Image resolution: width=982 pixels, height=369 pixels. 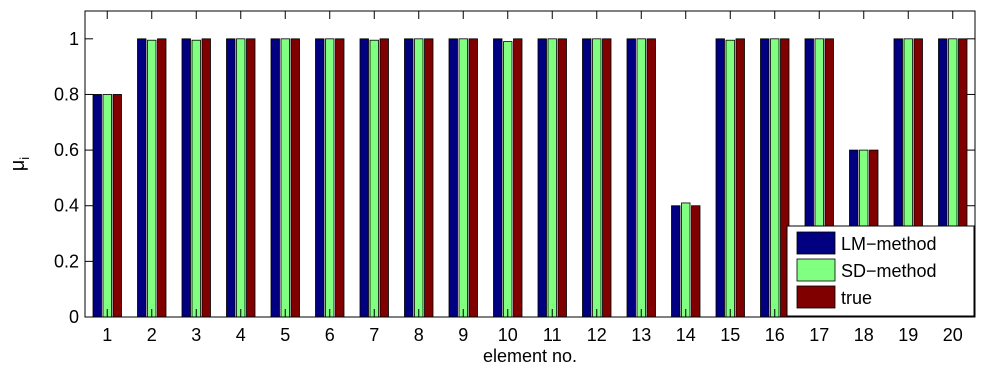 What do you see at coordinates (552, 335) in the screenshot?
I see `x-tick-label: 11` at bounding box center [552, 335].